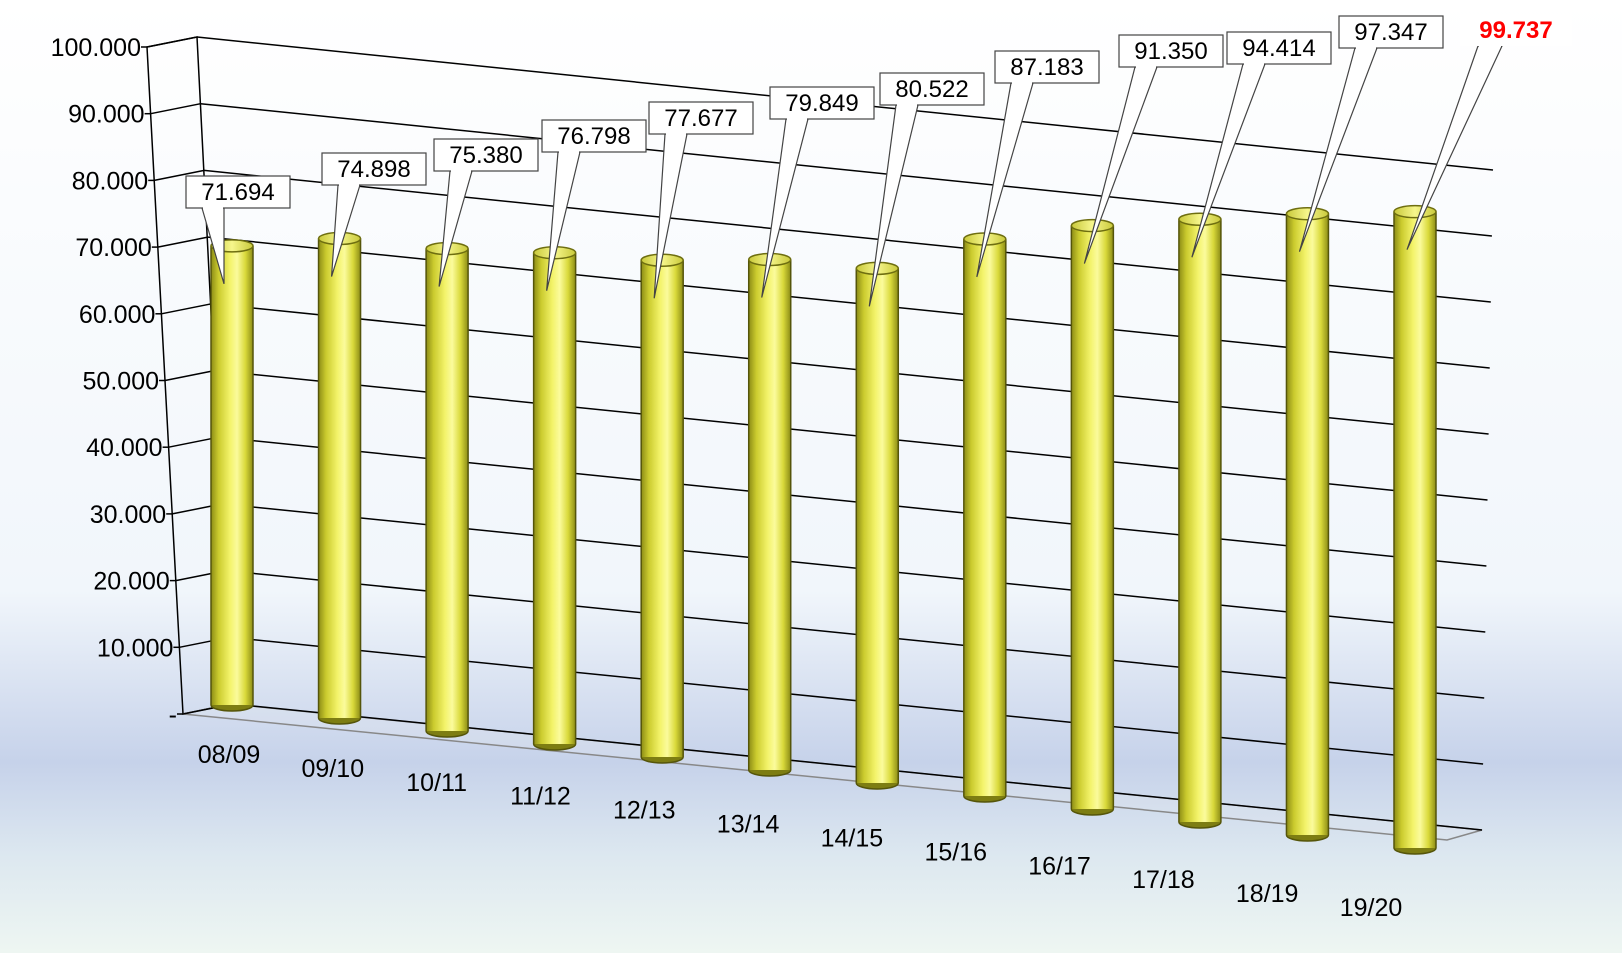 The width and height of the screenshot is (1622, 953). What do you see at coordinates (1515, 30) in the screenshot?
I see `data-label-text: 99.737` at bounding box center [1515, 30].